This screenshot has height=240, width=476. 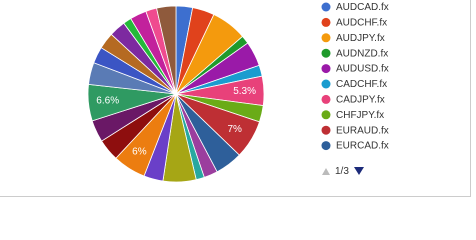 What do you see at coordinates (361, 23) in the screenshot?
I see `legend-label: AUDCHF.fx` at bounding box center [361, 23].